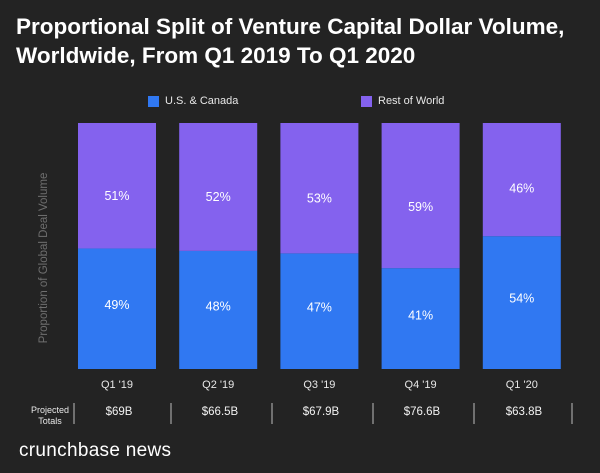 This screenshot has height=473, width=600. Describe the element at coordinates (218, 385) in the screenshot. I see `x-tick-label-q2-19: Q2 '19` at that location.